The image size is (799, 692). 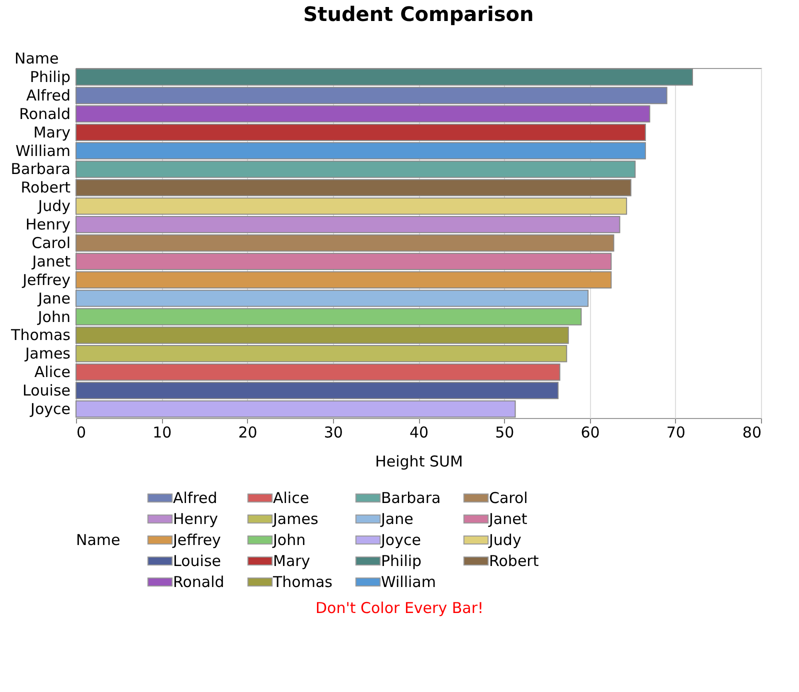 What do you see at coordinates (504, 433) in the screenshot?
I see `x-tick-label: 50` at bounding box center [504, 433].